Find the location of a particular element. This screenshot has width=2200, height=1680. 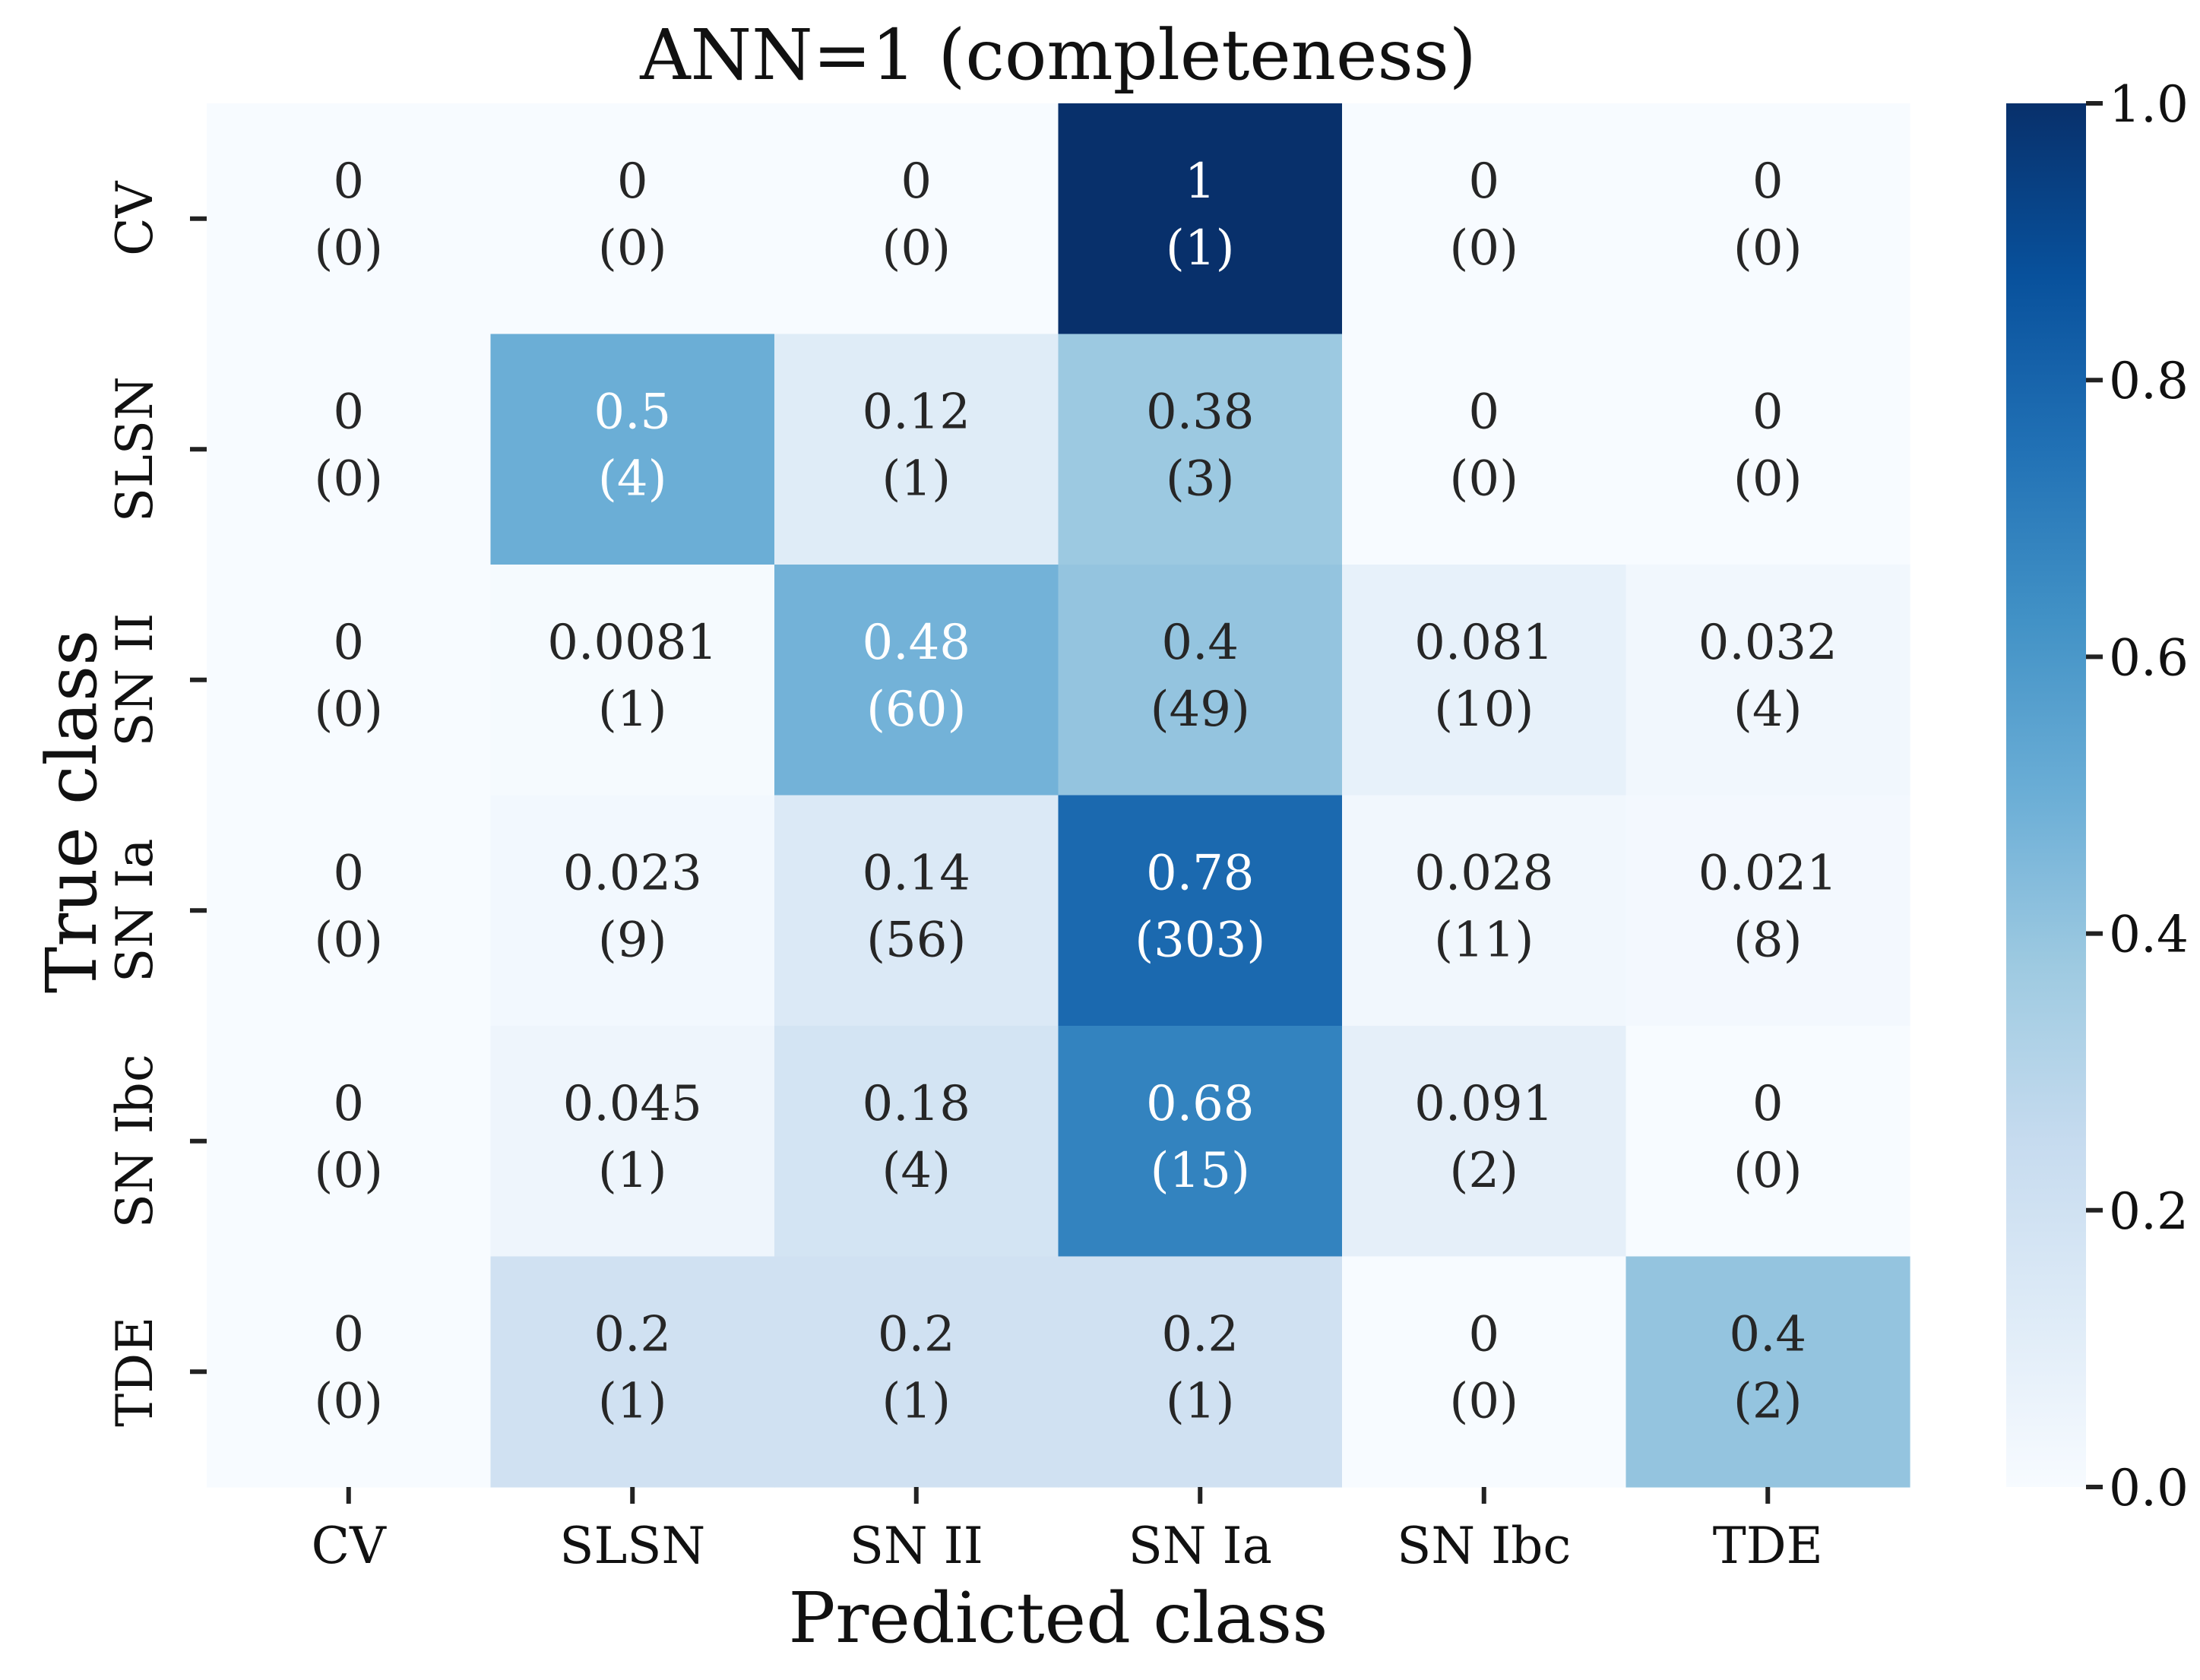

heatmap-cell-tde-sn-ibc is located at coordinates (1484, 1372).